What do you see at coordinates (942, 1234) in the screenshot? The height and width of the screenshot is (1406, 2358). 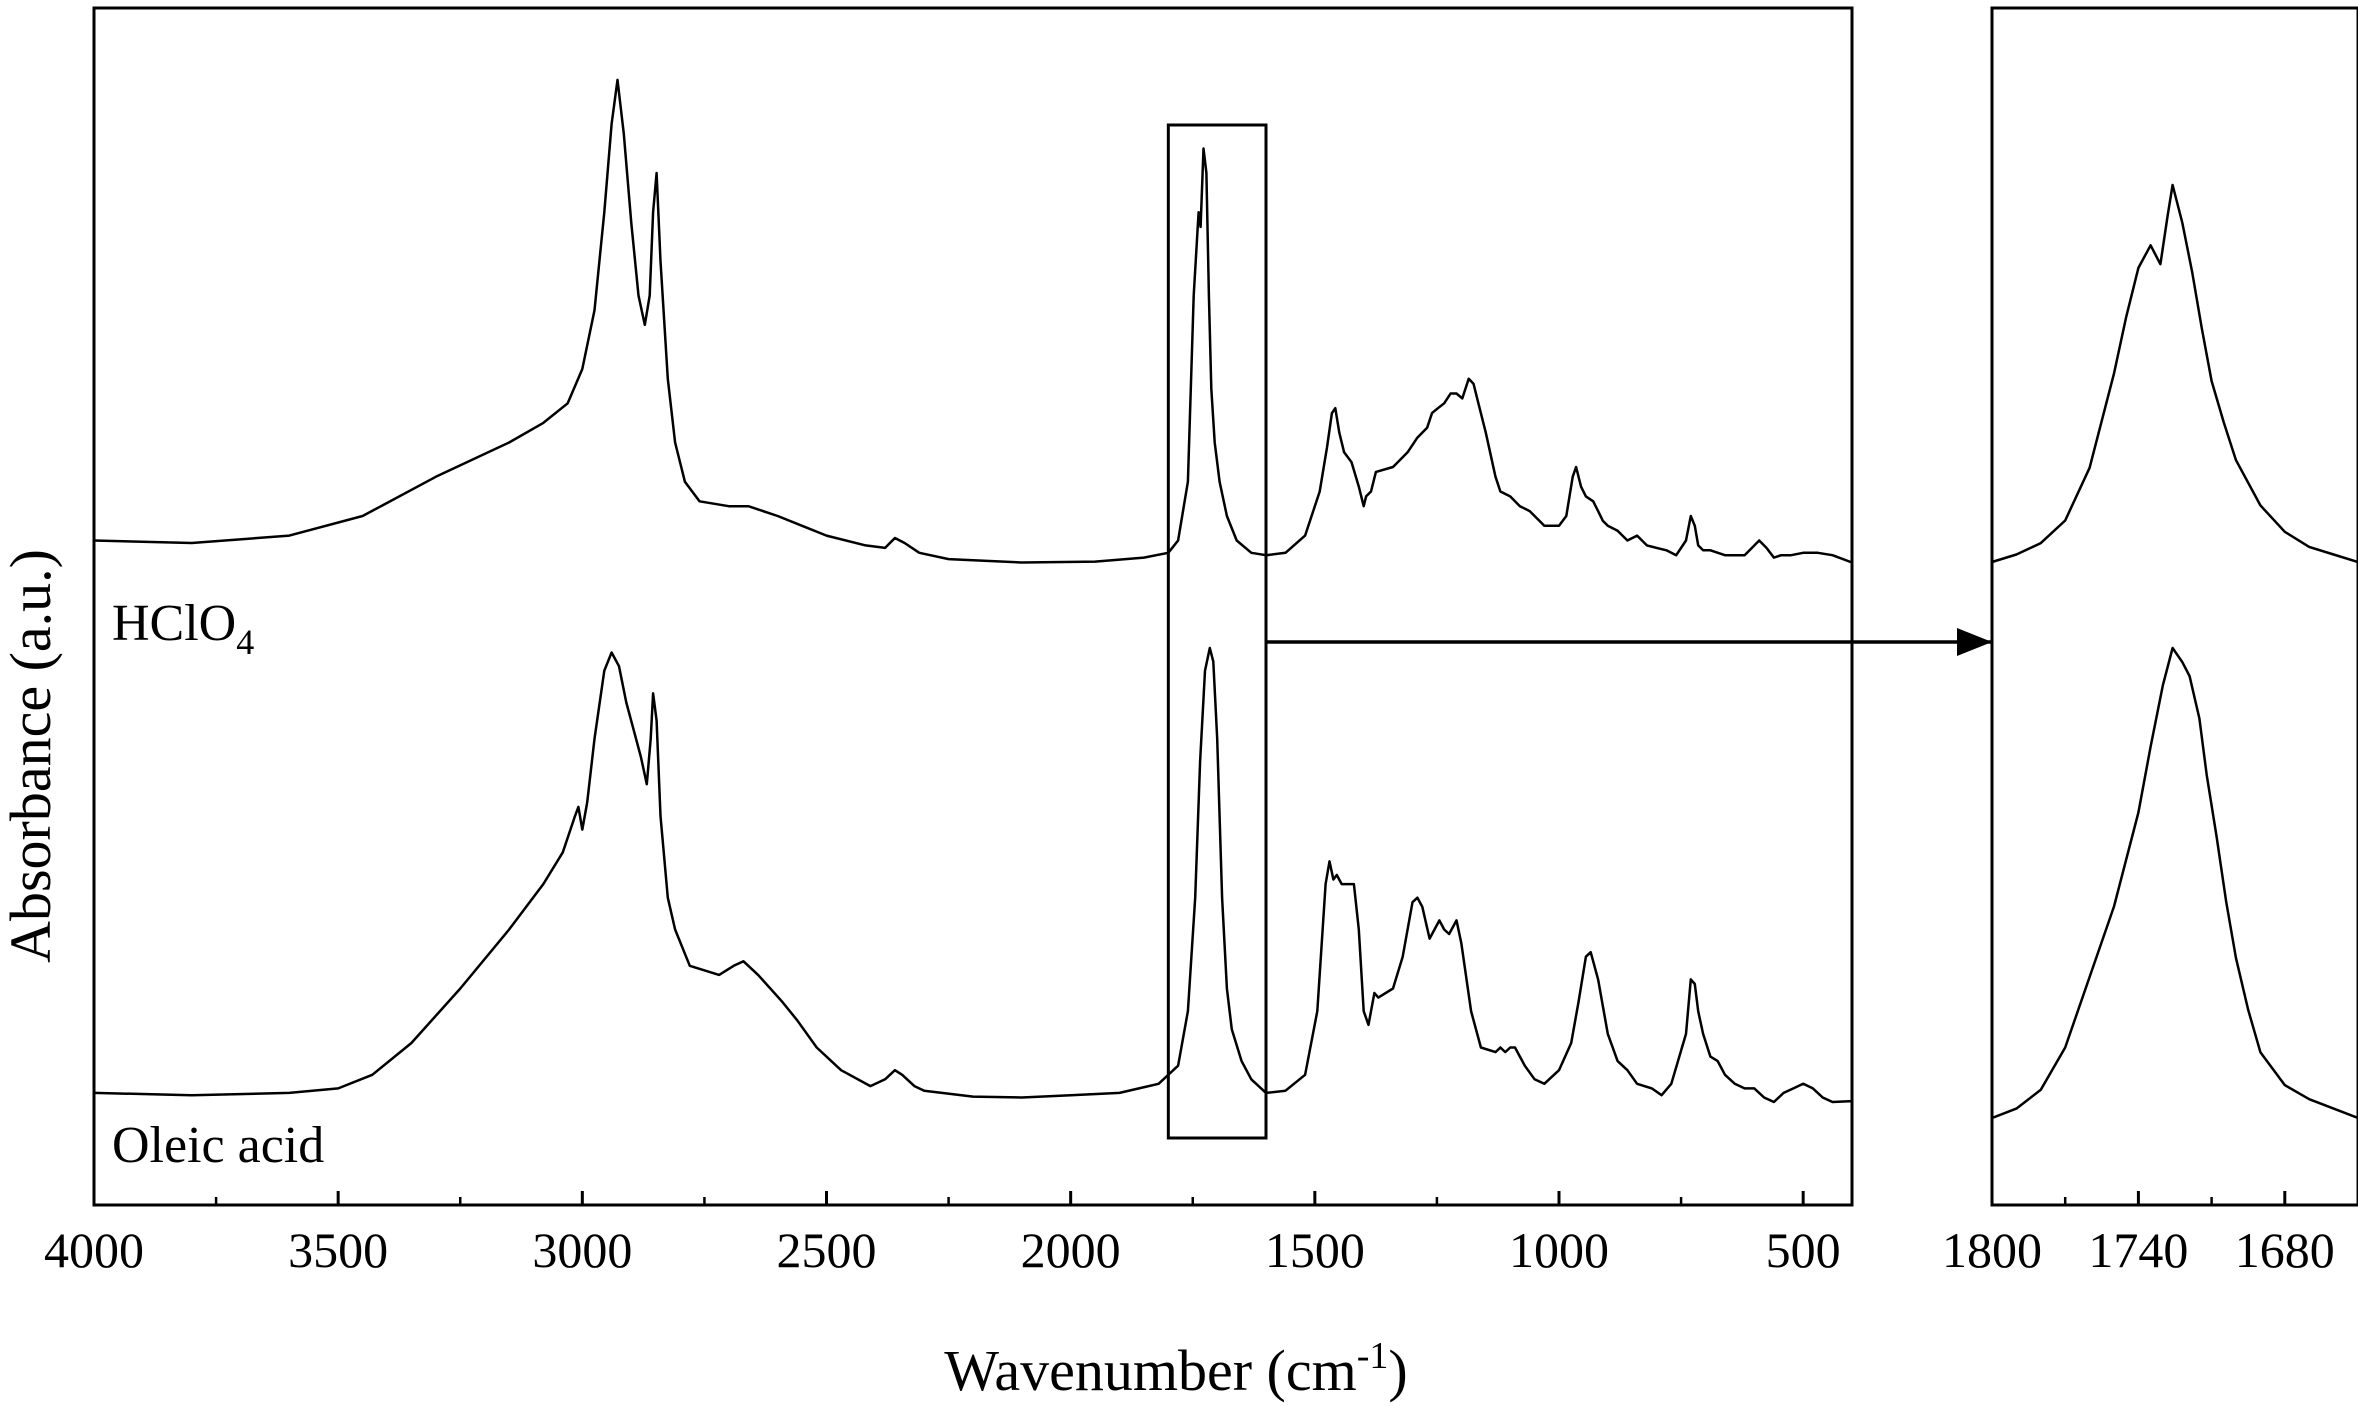 I see `main-x-ticks: 4000 3500 3000 2500 2000 1500 1000 500` at bounding box center [942, 1234].